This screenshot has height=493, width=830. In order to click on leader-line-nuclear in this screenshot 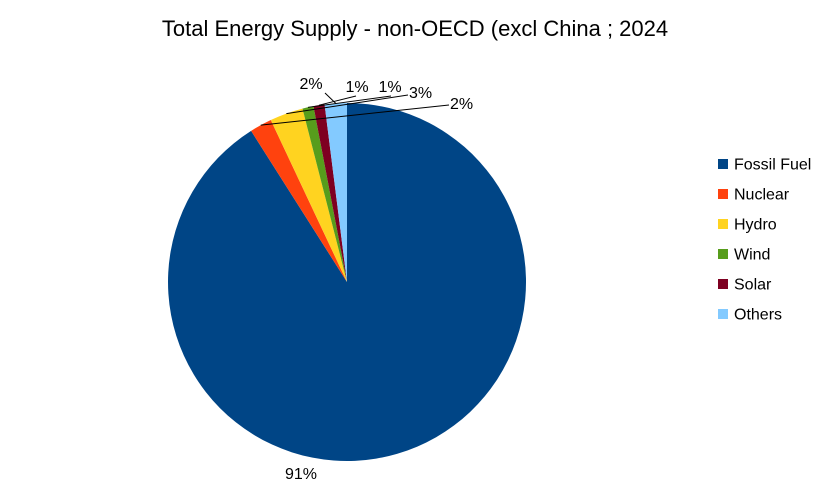, I will do `click(355, 115)`.